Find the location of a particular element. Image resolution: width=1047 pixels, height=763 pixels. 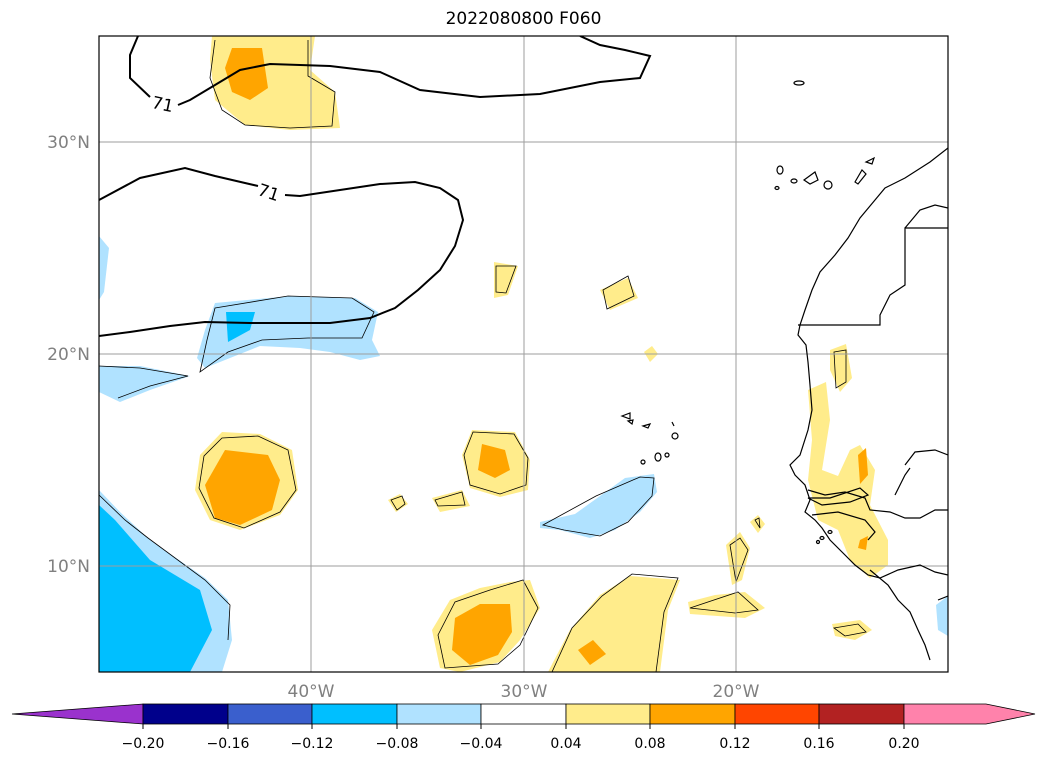

latitude-labels: 30°N 20°N 10°N is located at coordinates (68, 355).